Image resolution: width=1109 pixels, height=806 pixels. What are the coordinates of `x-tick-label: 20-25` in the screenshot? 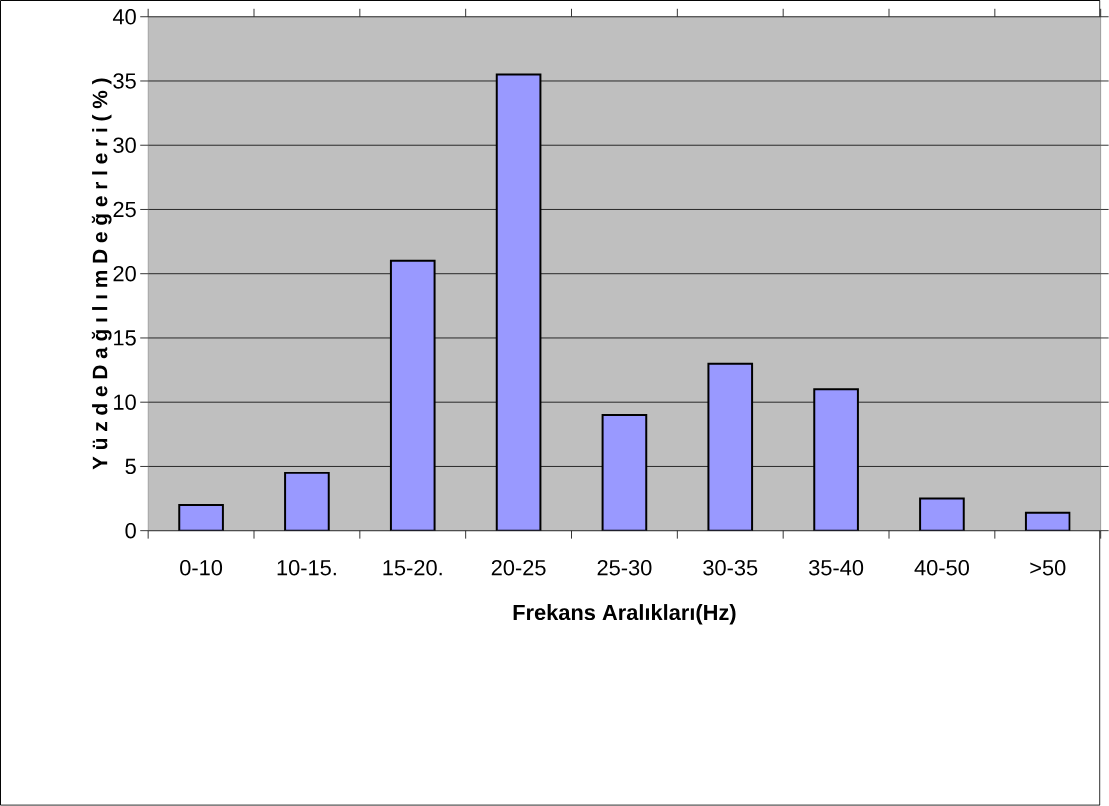 It's located at (518, 568).